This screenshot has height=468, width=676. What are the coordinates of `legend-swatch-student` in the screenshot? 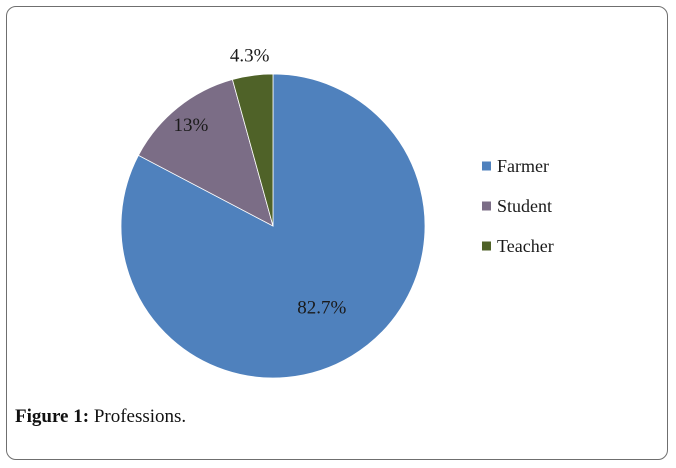 It's located at (486, 206).